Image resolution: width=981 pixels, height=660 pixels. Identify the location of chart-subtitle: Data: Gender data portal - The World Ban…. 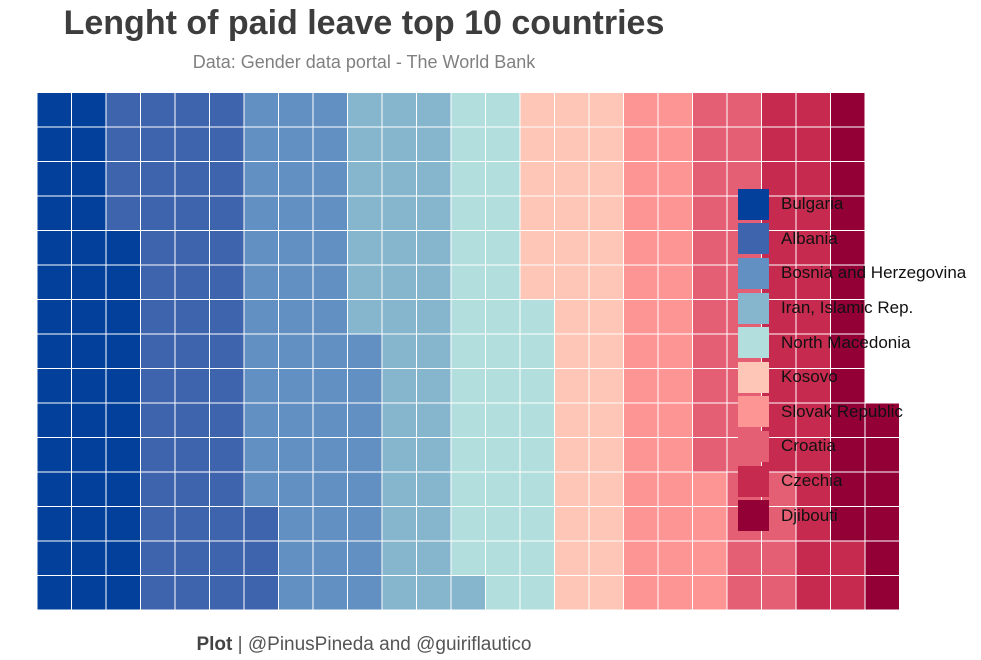
(364, 62).